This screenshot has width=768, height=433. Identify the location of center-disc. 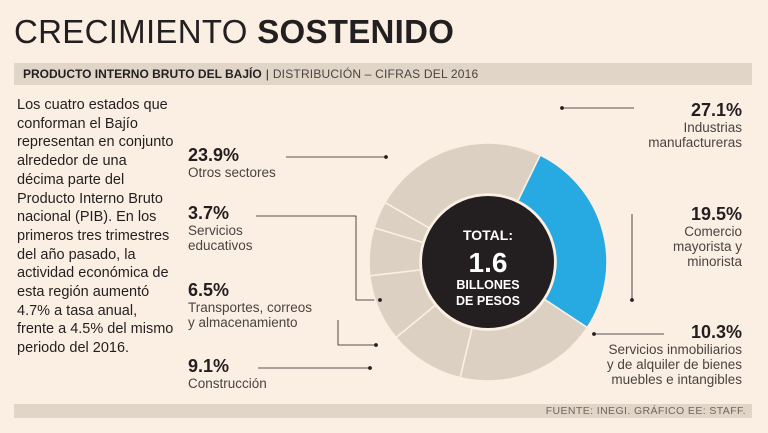
(488, 262).